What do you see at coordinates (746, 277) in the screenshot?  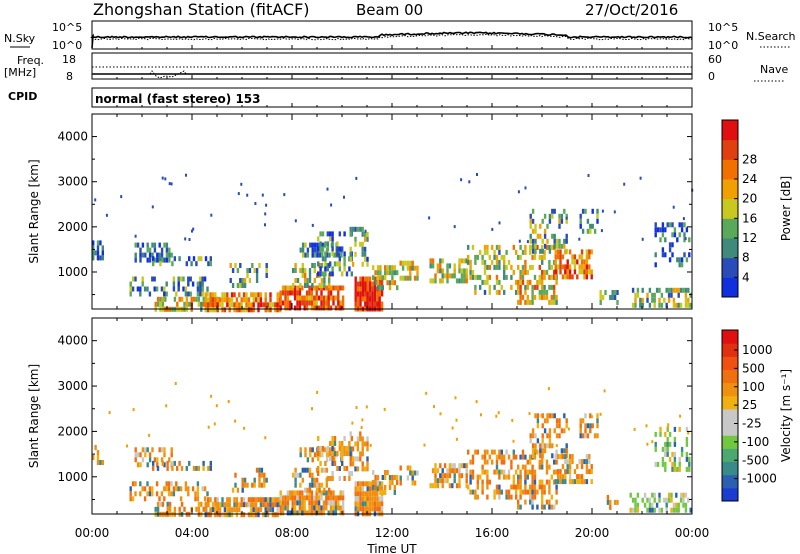 I see `colorbar-tick-label: 4` at bounding box center [746, 277].